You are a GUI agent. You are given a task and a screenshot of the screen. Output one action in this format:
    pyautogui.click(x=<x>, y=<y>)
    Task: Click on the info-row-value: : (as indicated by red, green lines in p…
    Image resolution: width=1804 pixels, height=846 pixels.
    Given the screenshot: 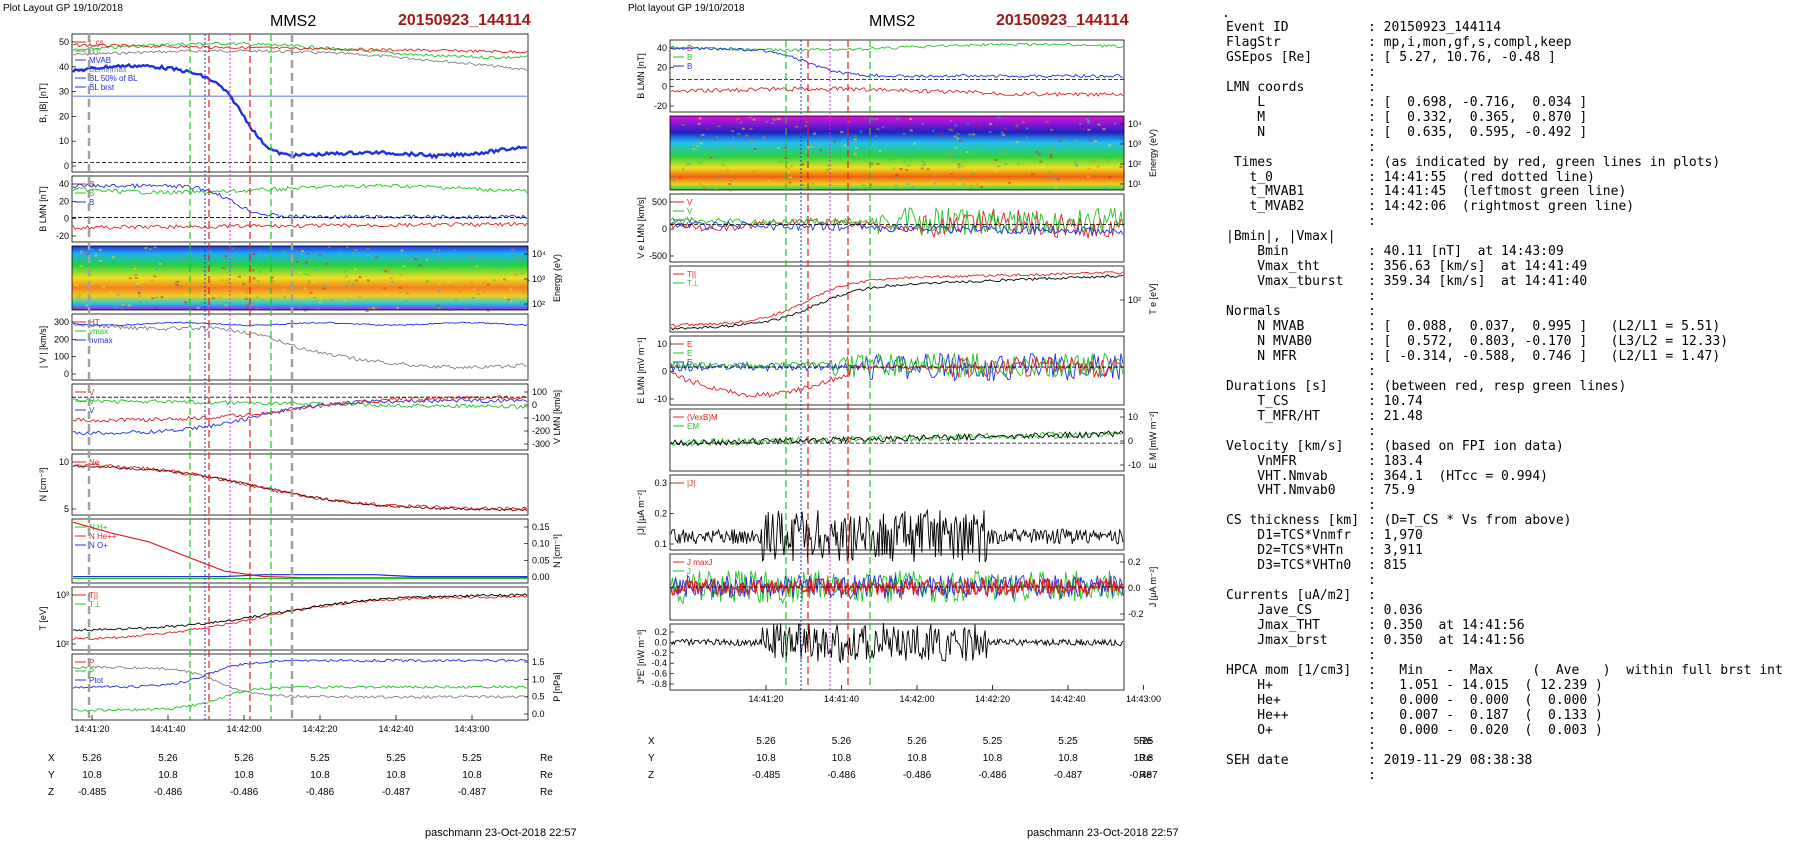 What is the action you would take?
    pyautogui.click(x=1544, y=162)
    